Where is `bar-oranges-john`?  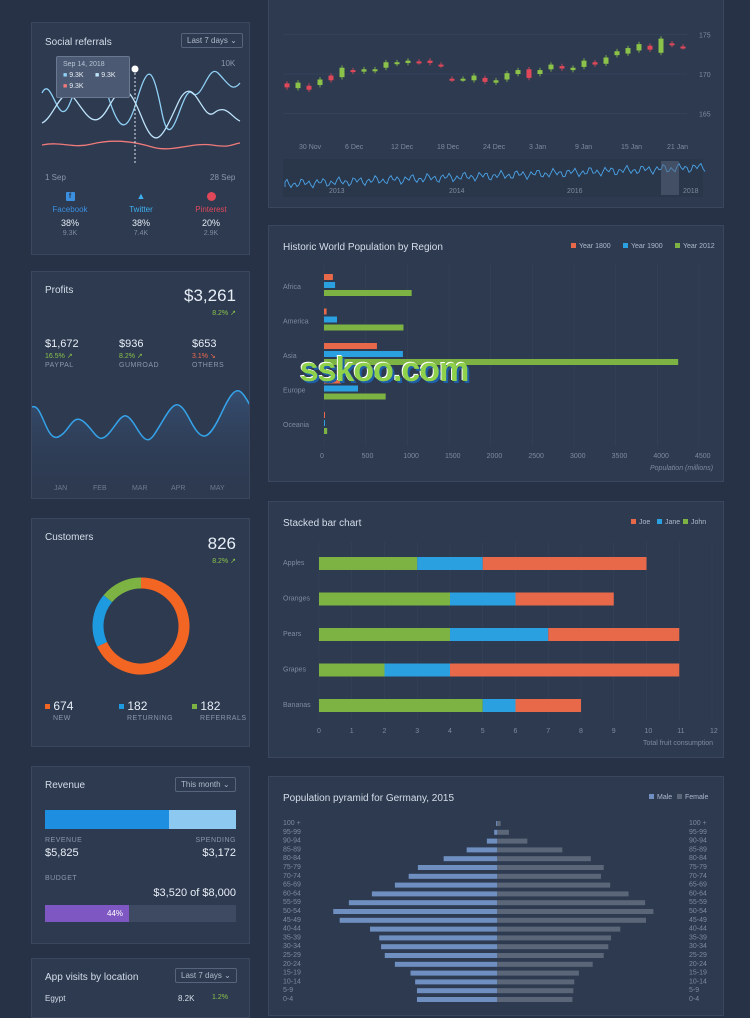 bar-oranges-john is located at coordinates (384, 599).